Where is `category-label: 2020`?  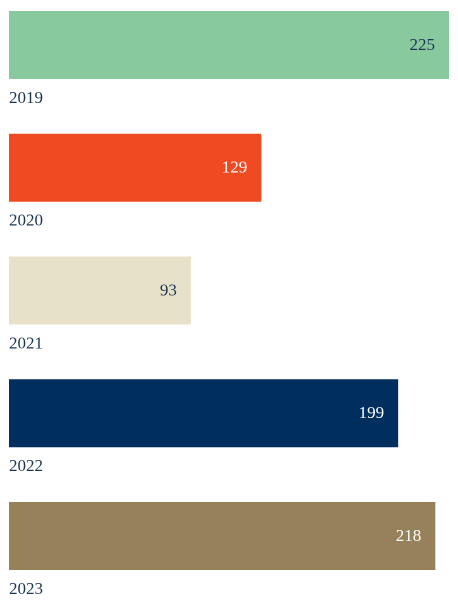 category-label: 2020 is located at coordinates (26, 220).